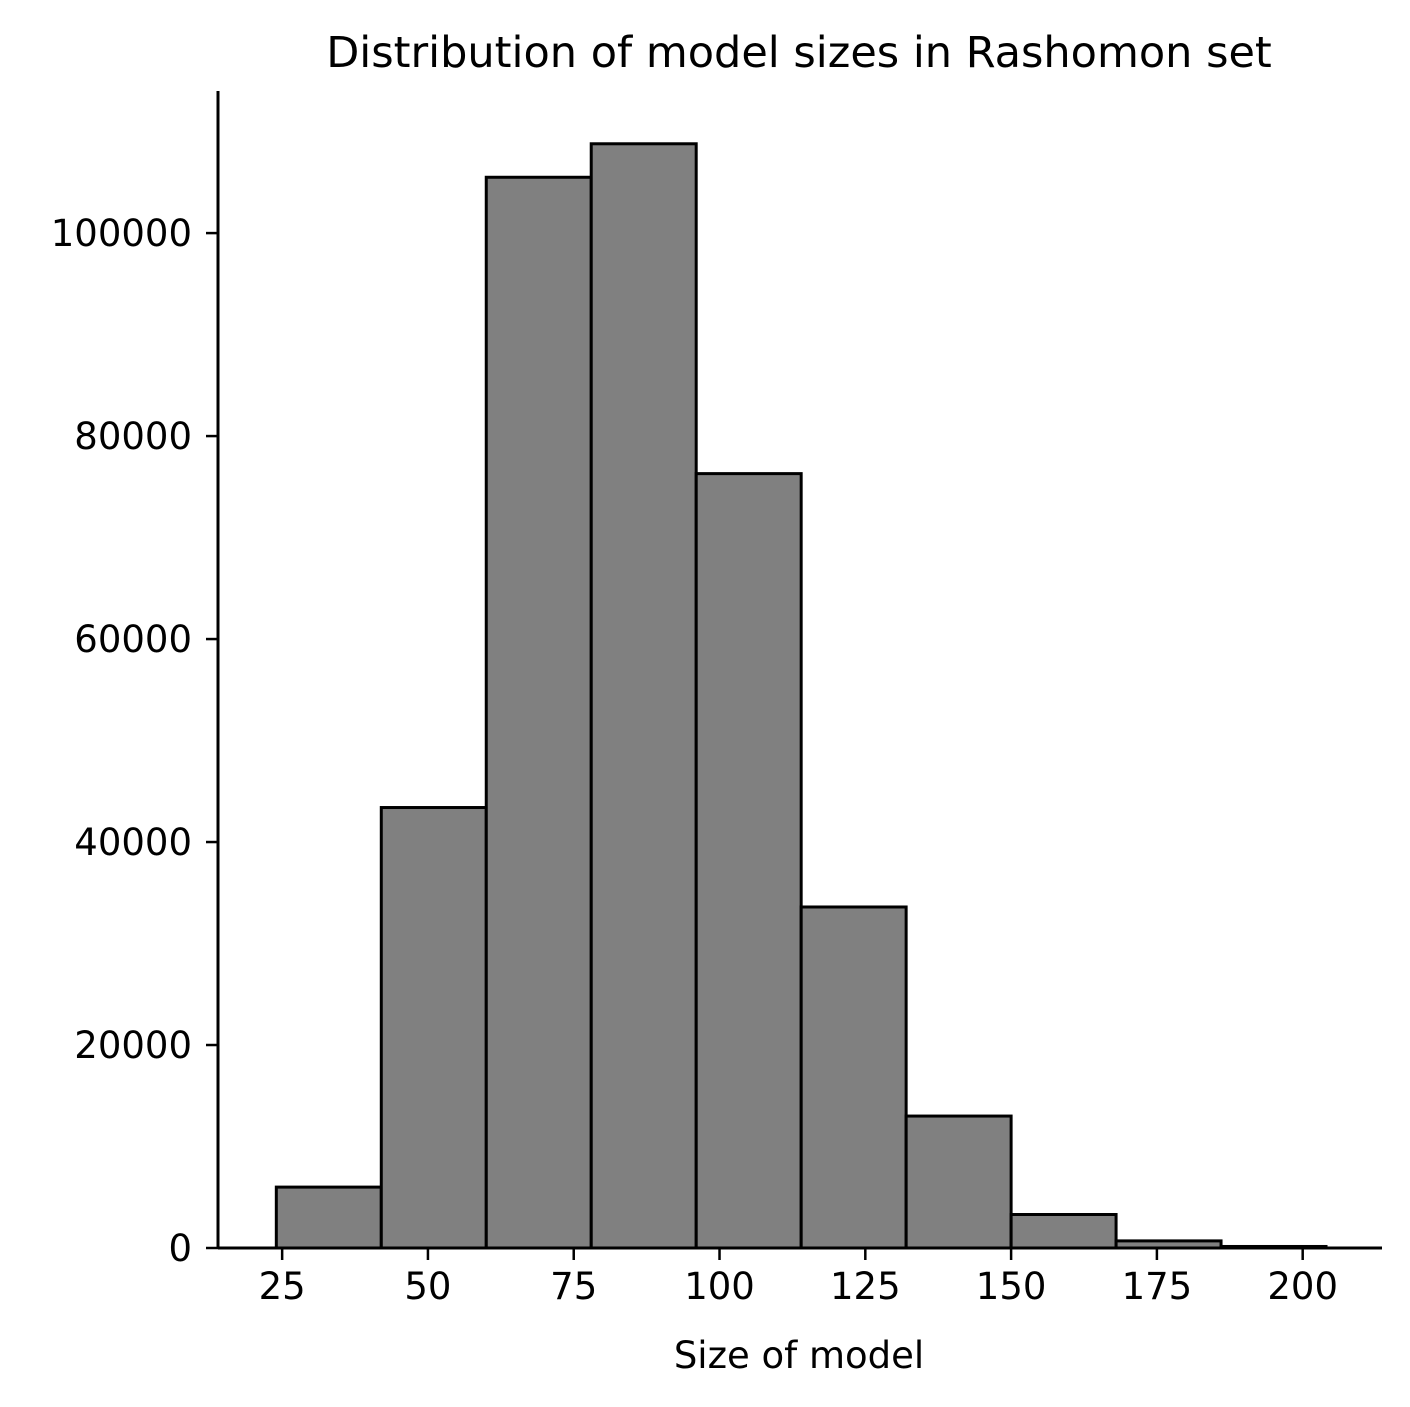 This screenshot has width=1410, height=1407. I want to click on x-tick-label: 25, so click(282, 1286).